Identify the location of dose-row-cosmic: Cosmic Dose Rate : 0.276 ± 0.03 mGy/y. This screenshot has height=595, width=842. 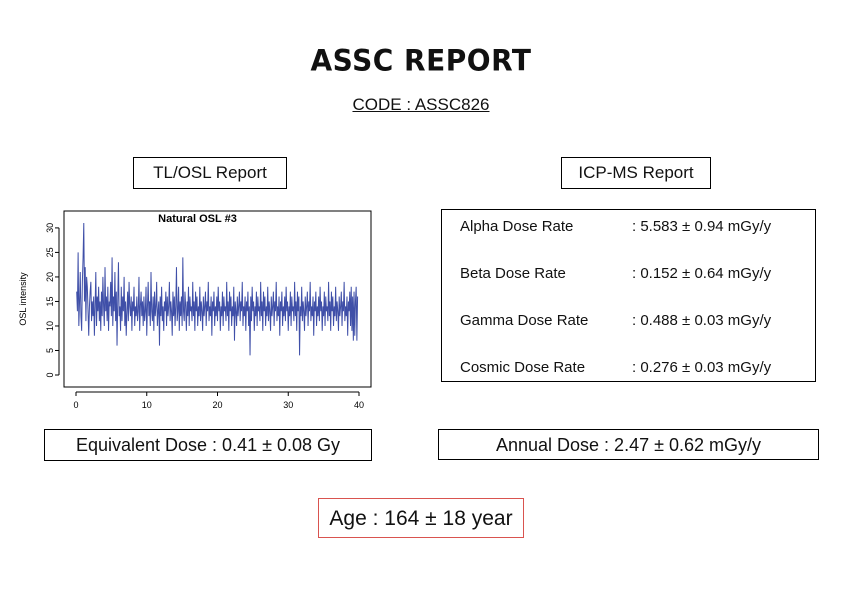
(635, 368).